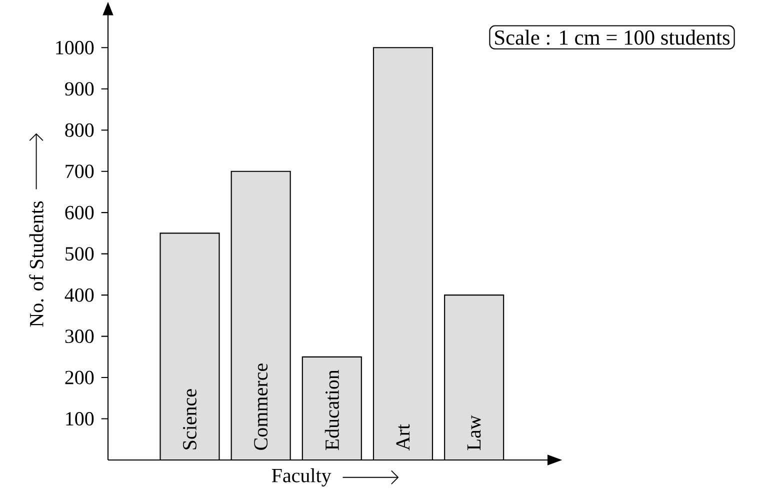 The image size is (773, 493). Describe the element at coordinates (612, 37) in the screenshot. I see `annotation: Scale : 1 cm = 100 students` at that location.